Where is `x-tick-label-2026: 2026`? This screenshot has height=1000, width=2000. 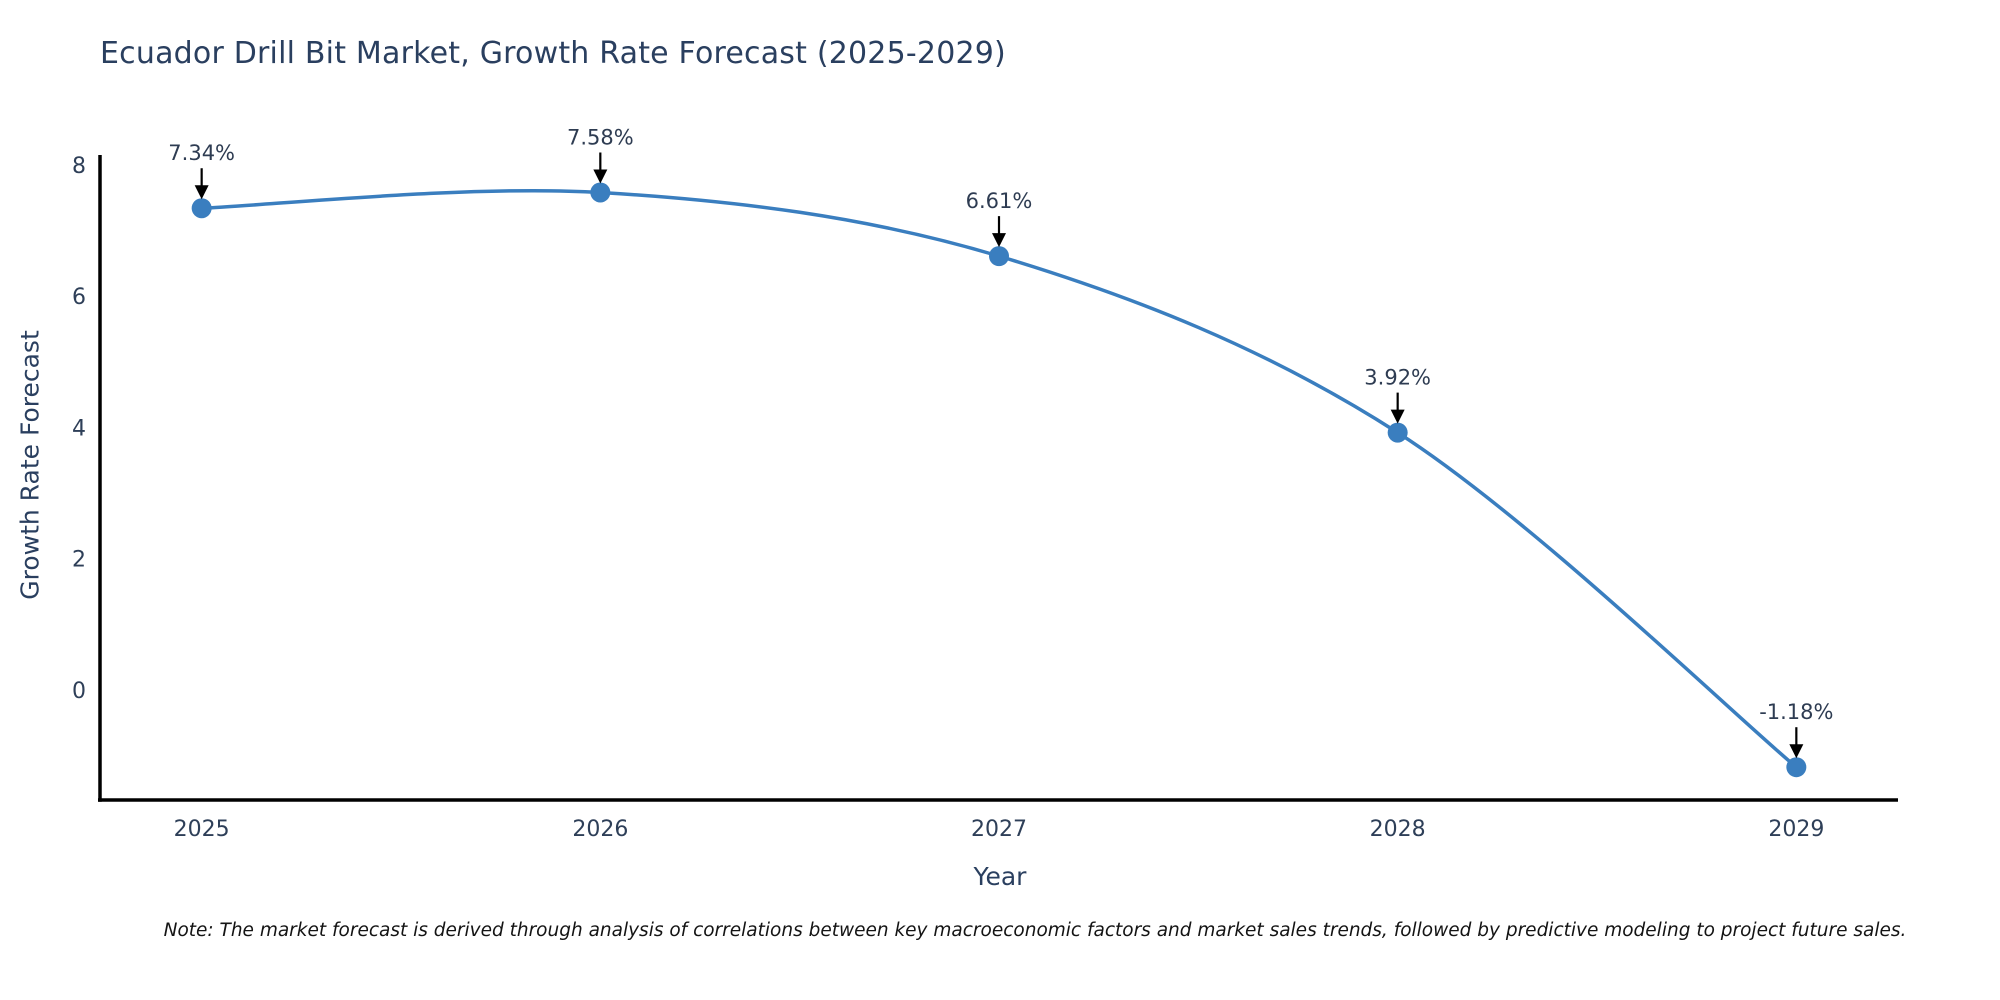 x-tick-label-2026: 2026 is located at coordinates (600, 829).